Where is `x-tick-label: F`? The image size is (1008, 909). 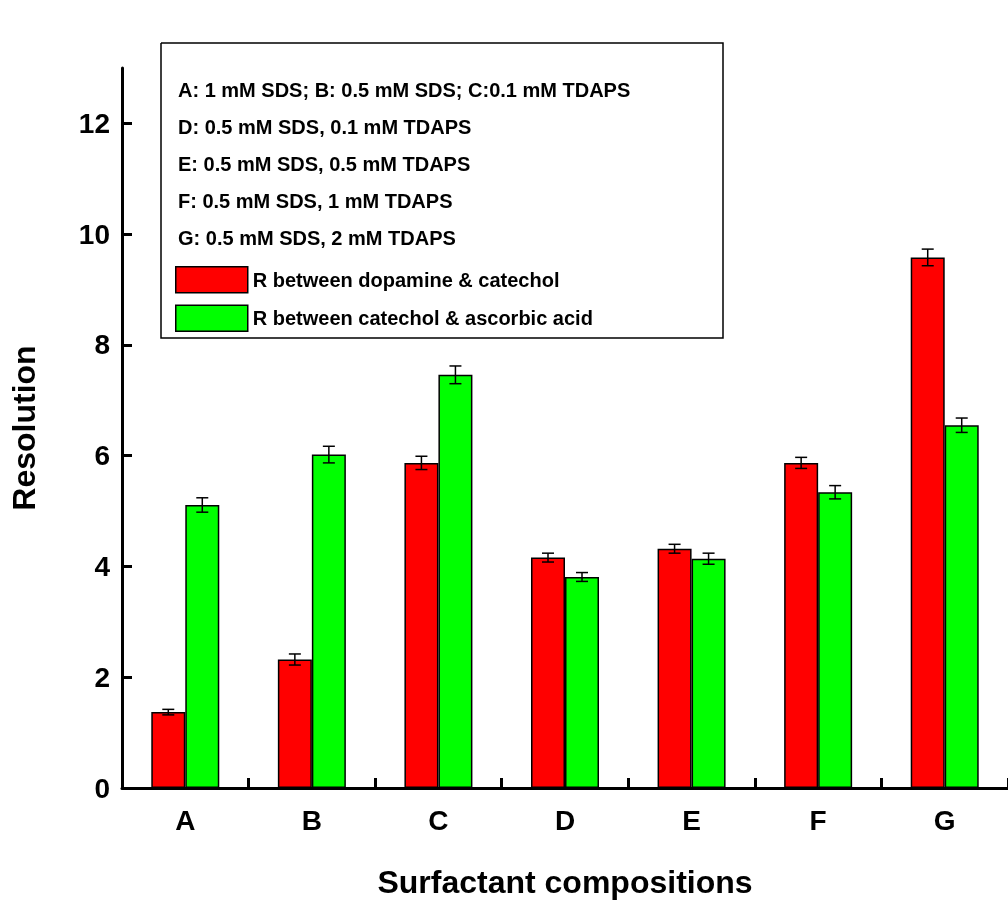
x-tick-label: F is located at coordinates (818, 820).